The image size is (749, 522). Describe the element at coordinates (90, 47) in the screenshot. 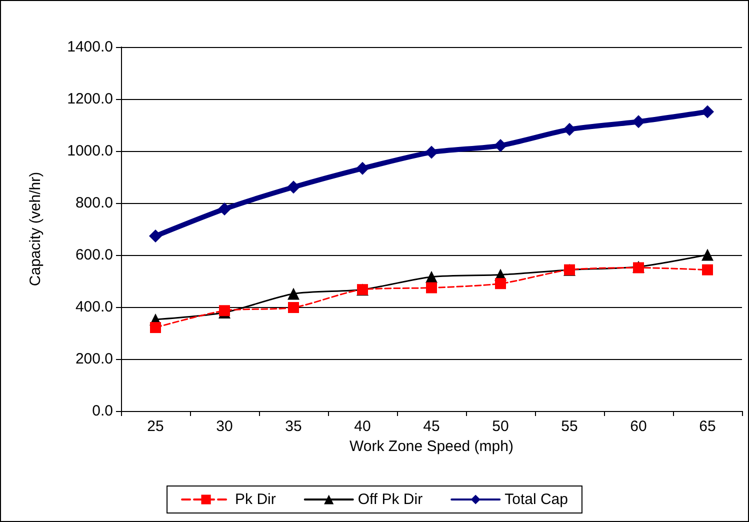

I see `y-tick-label: 1400.0` at that location.